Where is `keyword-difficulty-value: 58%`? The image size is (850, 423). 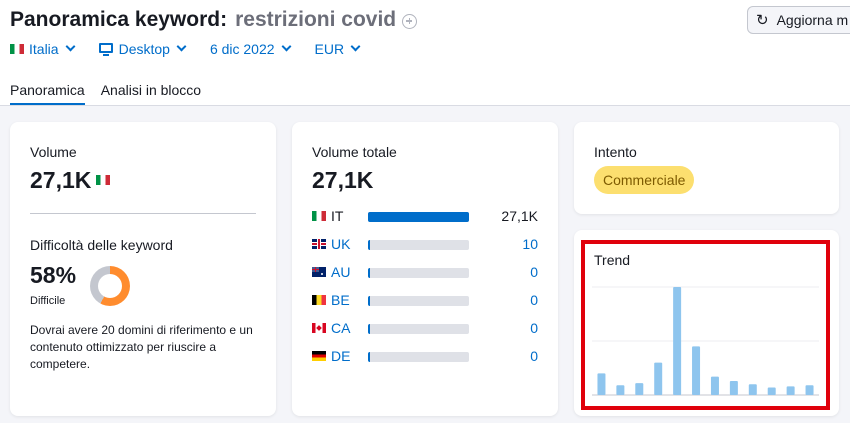
keyword-difficulty-value: 58% is located at coordinates (53, 275).